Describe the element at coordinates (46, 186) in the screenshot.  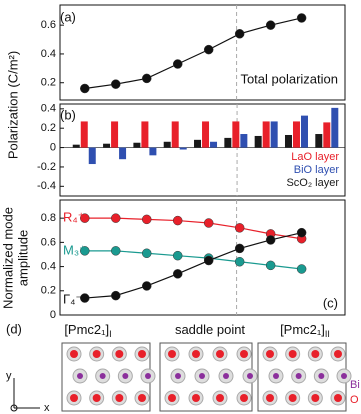
I see `y-tick-label: -0.4` at that location.